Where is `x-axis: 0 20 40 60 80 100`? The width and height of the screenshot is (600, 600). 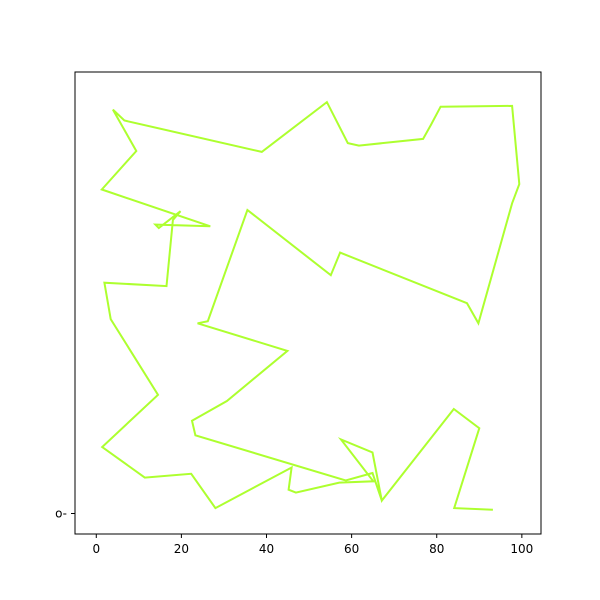 x-axis: 0 20 40 60 80 100 is located at coordinates (312, 545).